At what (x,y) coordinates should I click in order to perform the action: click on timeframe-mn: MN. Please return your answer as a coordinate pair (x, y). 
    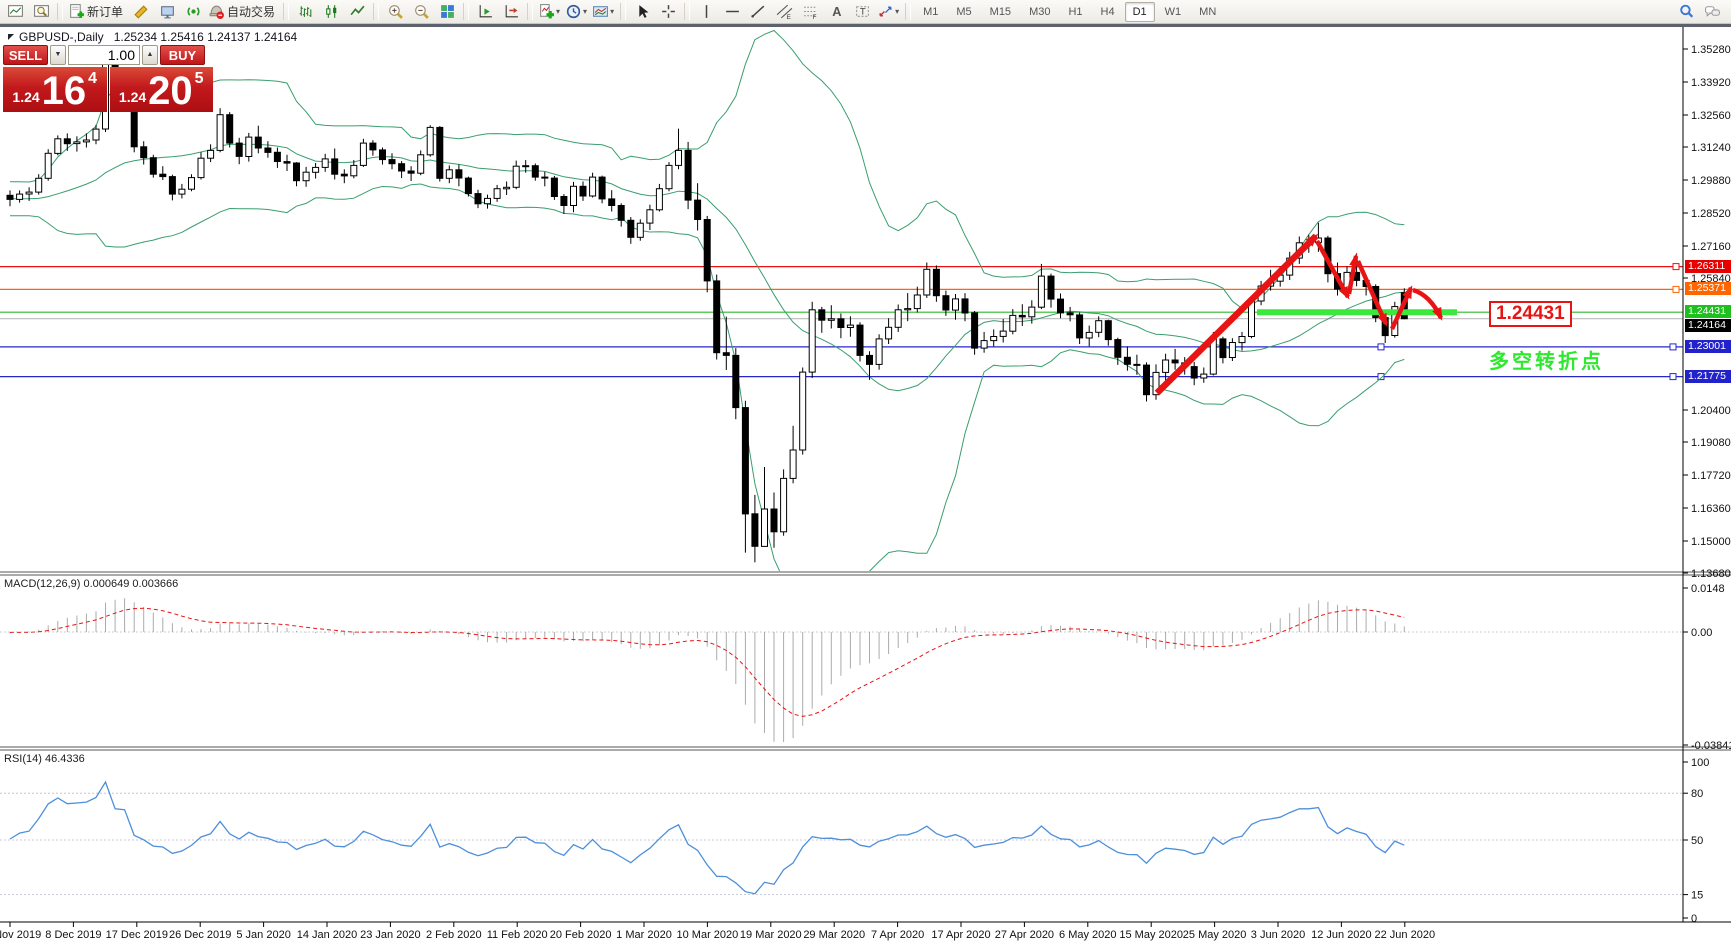
    Looking at the image, I should click on (1208, 11).